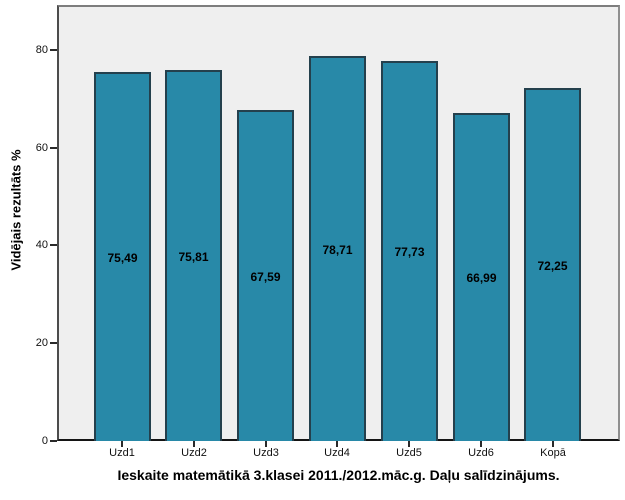 Image resolution: width=625 pixels, height=500 pixels. I want to click on bar-value-label: 67,59, so click(265, 276).